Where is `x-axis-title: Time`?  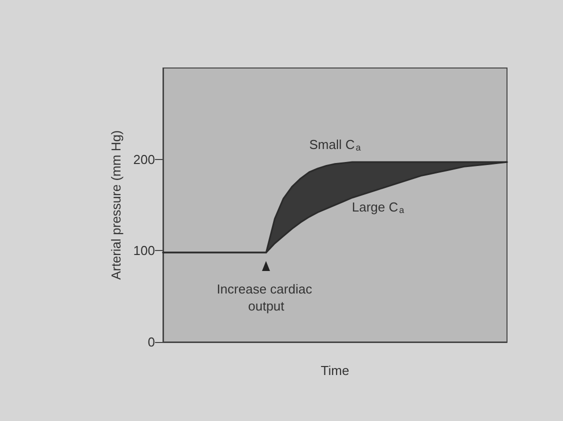
x-axis-title: Time is located at coordinates (335, 370).